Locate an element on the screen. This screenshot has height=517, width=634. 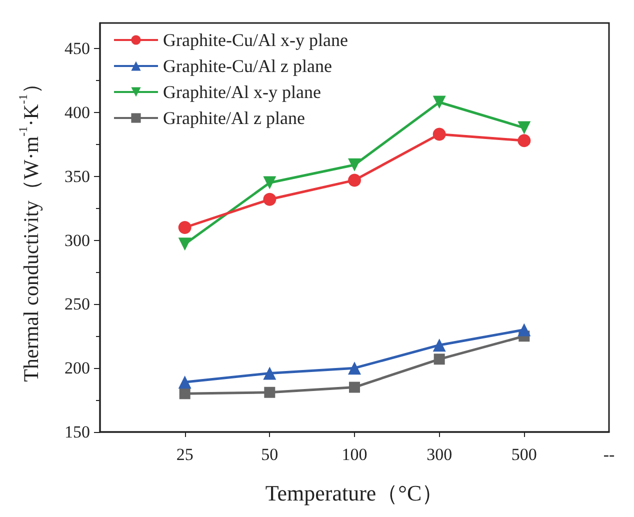
legend-label: Graphite-Cu/Al z plane is located at coordinates (247, 66).